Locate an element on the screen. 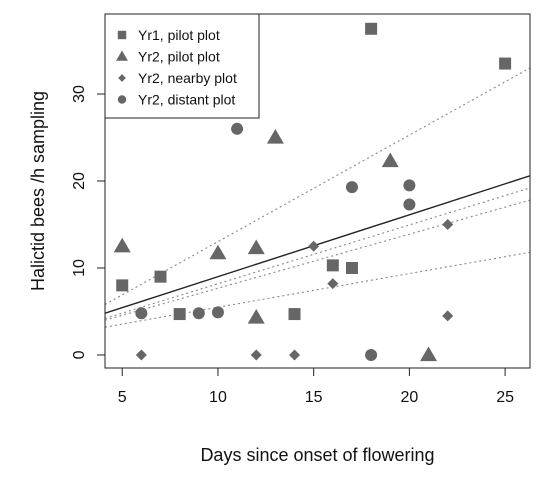 The width and height of the screenshot is (550, 477). y-tick-label: 0 is located at coordinates (79, 354).